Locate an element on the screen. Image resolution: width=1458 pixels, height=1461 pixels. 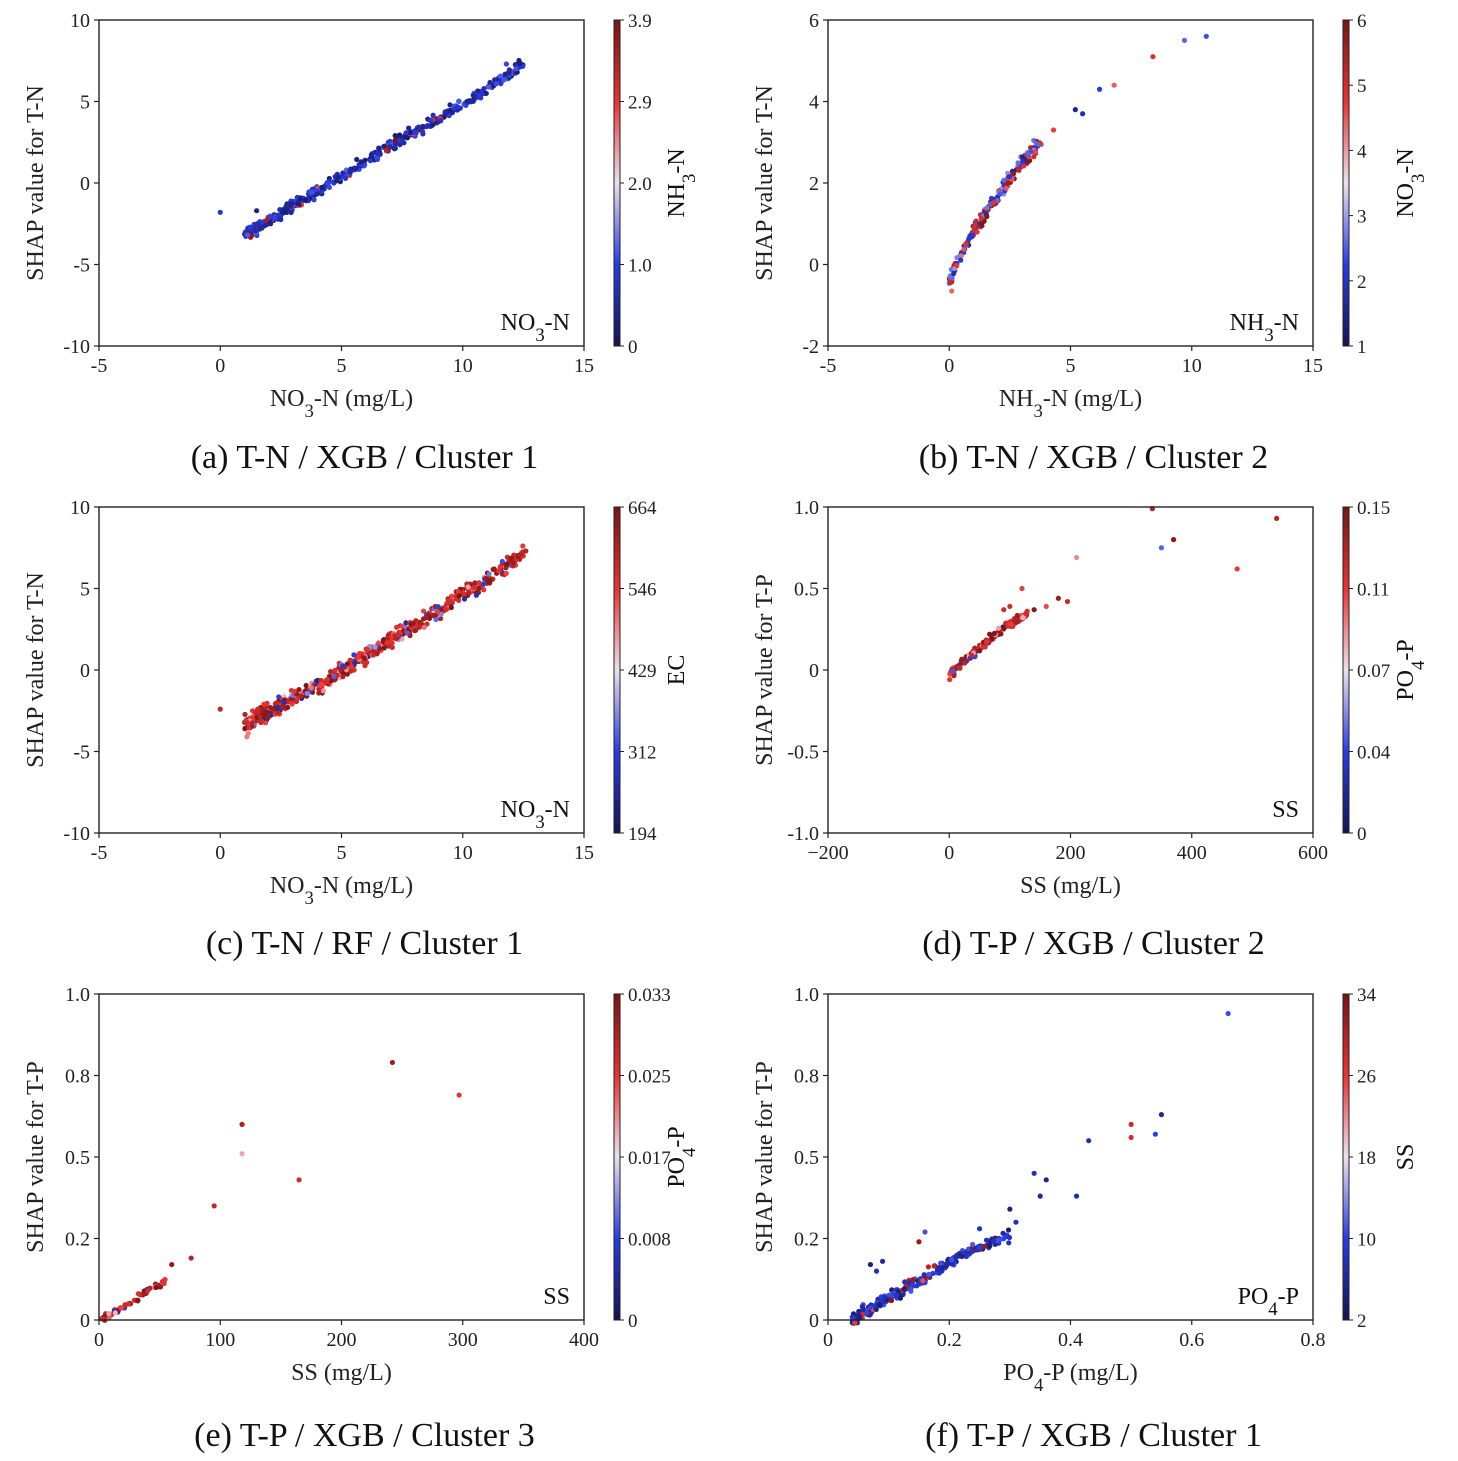
y-tick-label: 2 is located at coordinates (814, 184).